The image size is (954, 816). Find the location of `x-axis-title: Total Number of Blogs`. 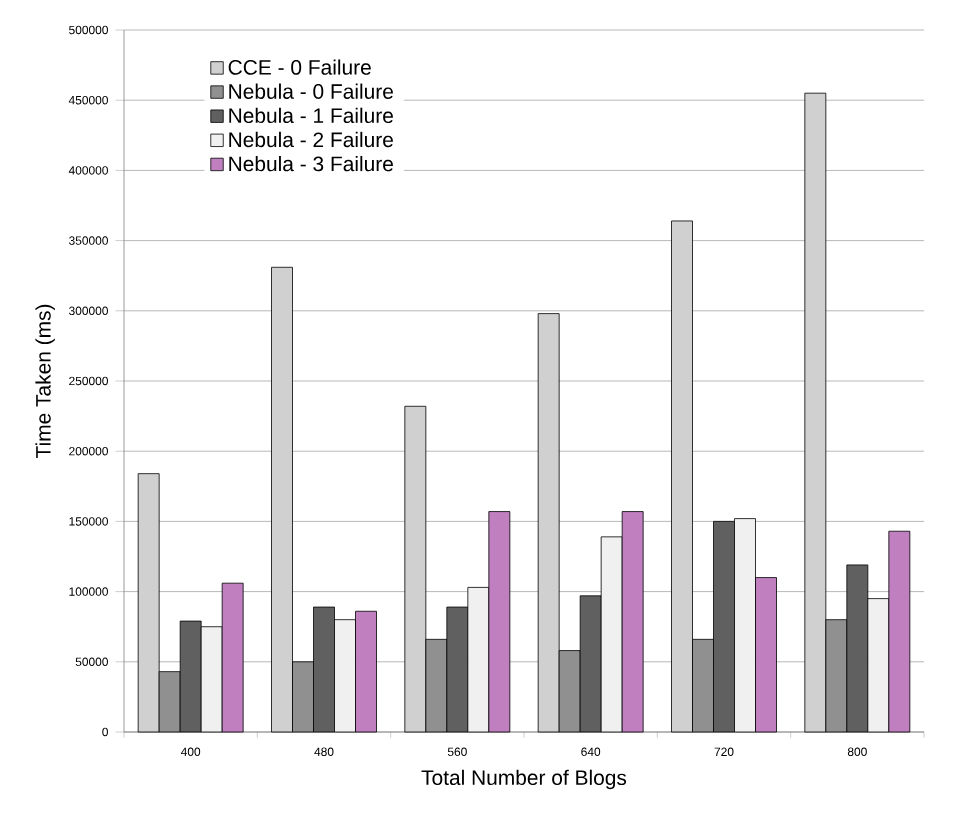

x-axis-title: Total Number of Blogs is located at coordinates (524, 779).